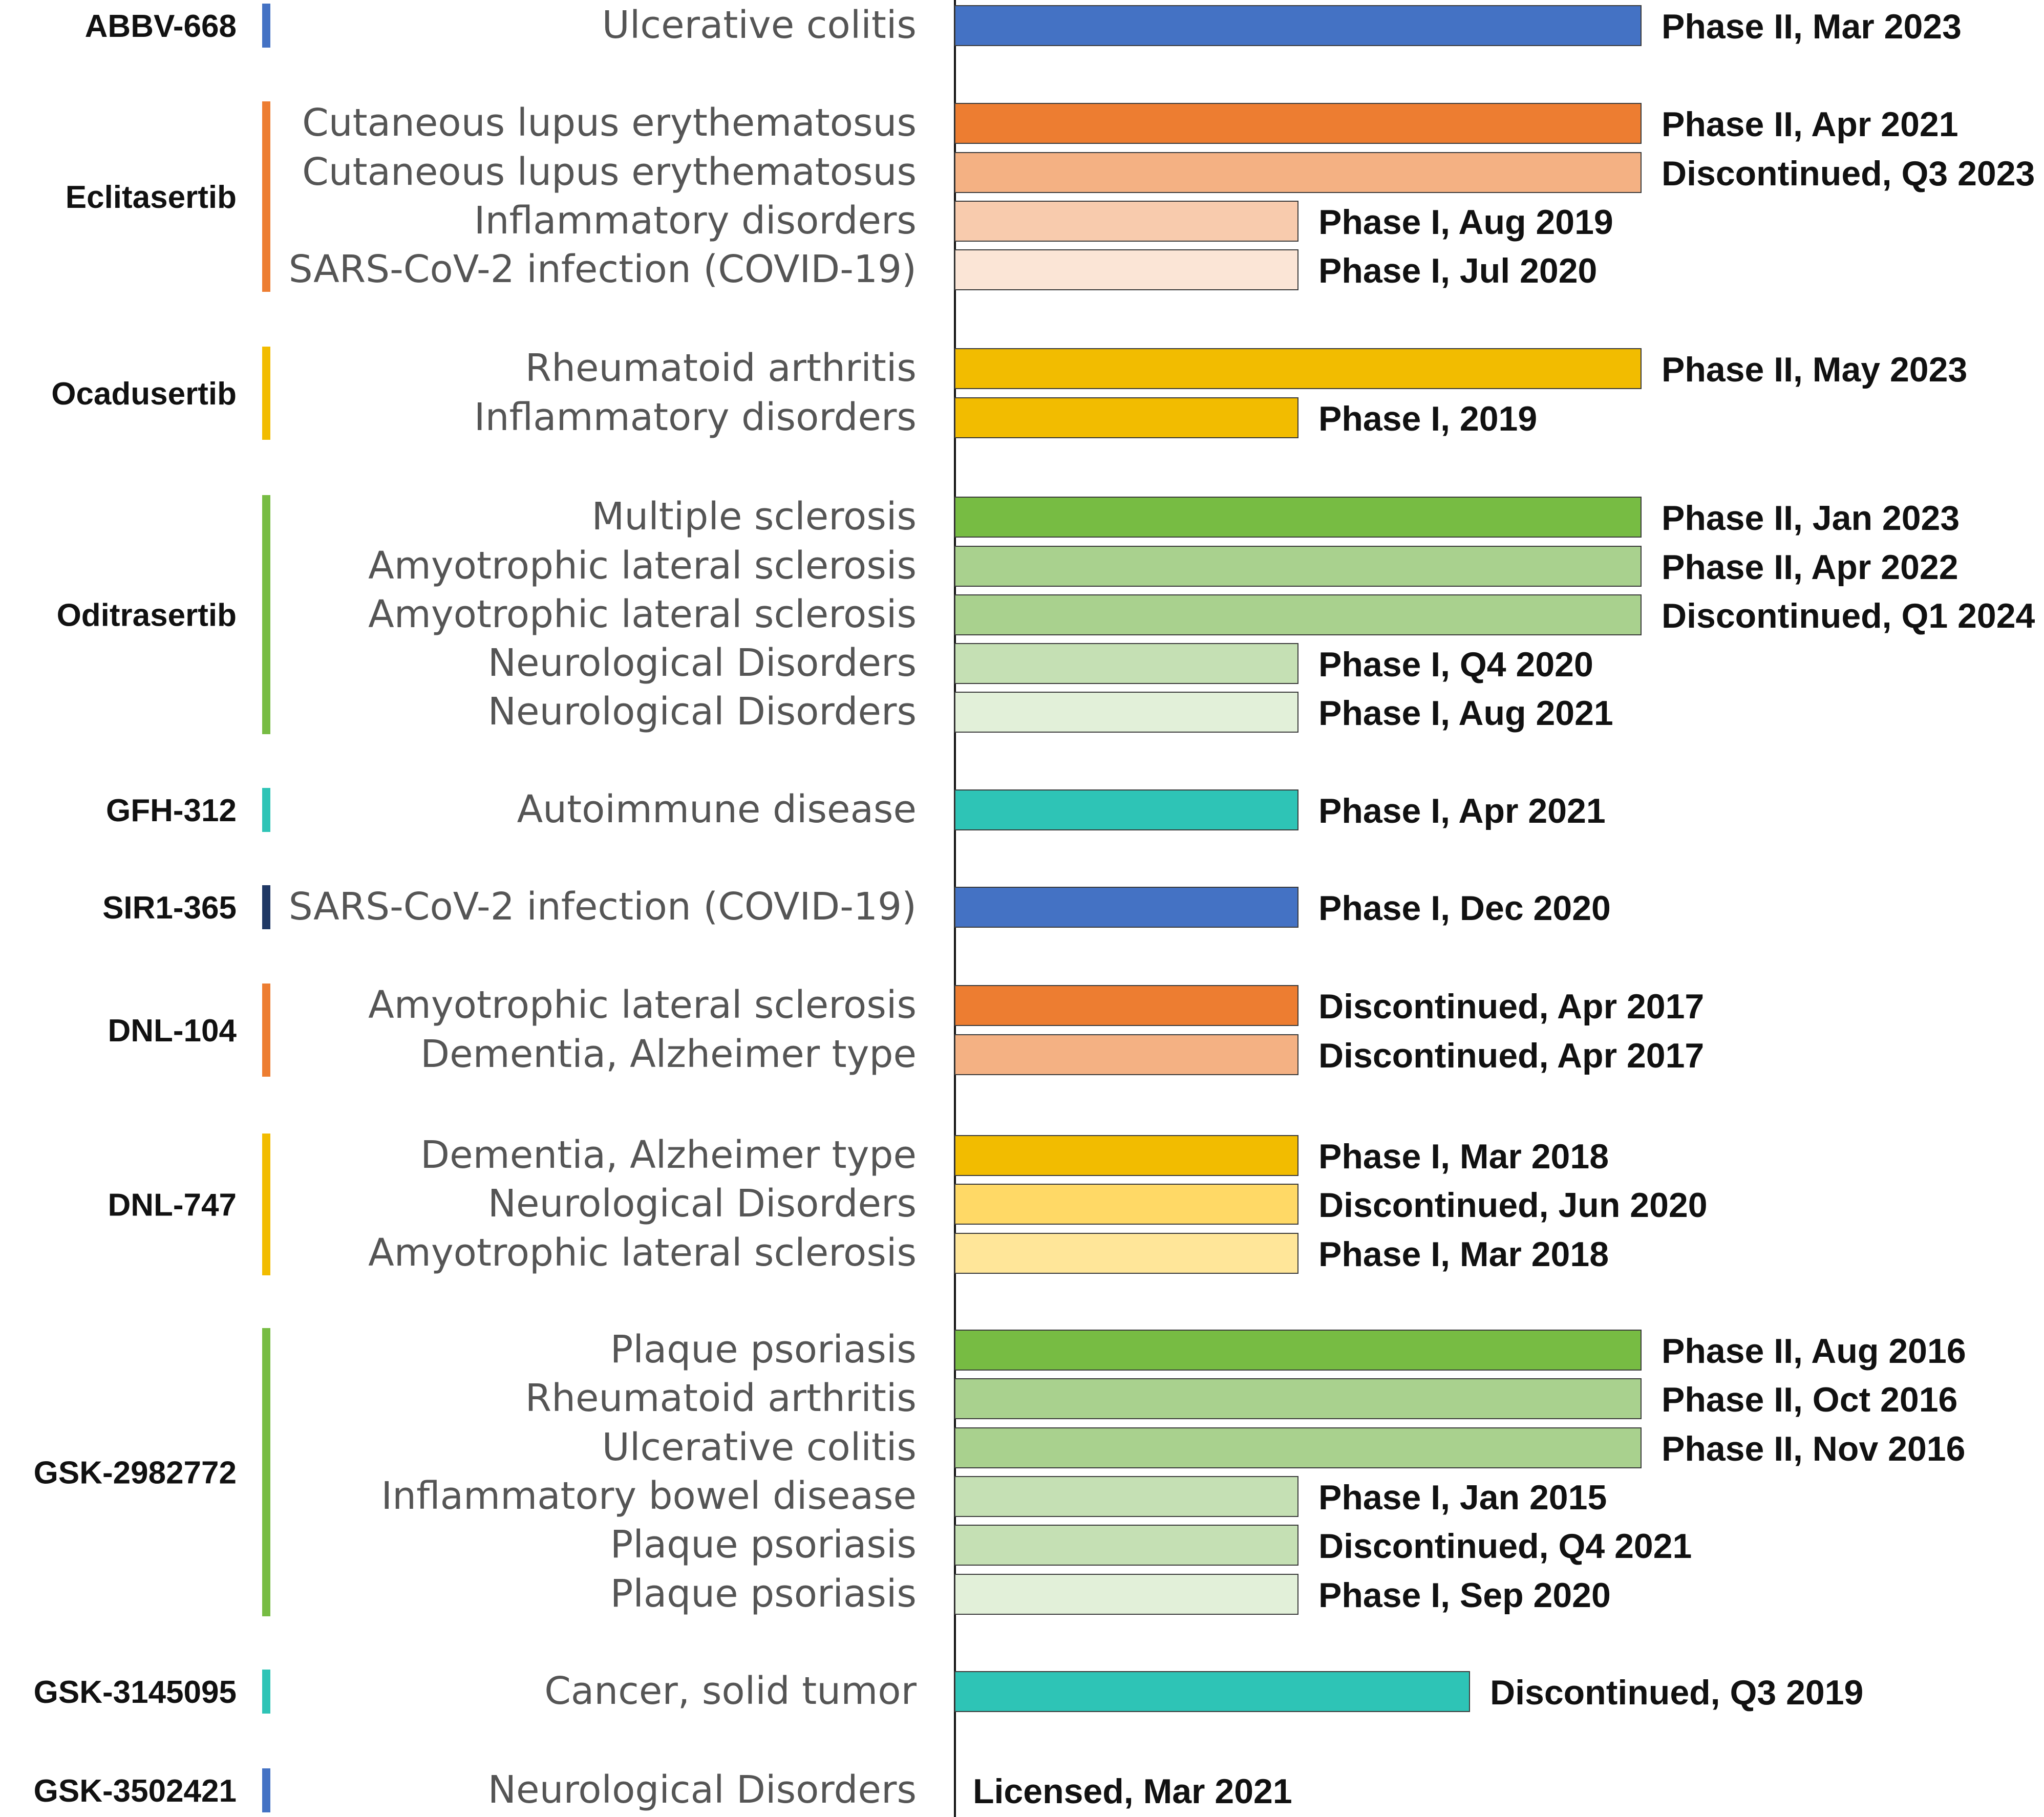  Describe the element at coordinates (1464, 1595) in the screenshot. I see `status-label: Phase I, Sep 2020` at that location.